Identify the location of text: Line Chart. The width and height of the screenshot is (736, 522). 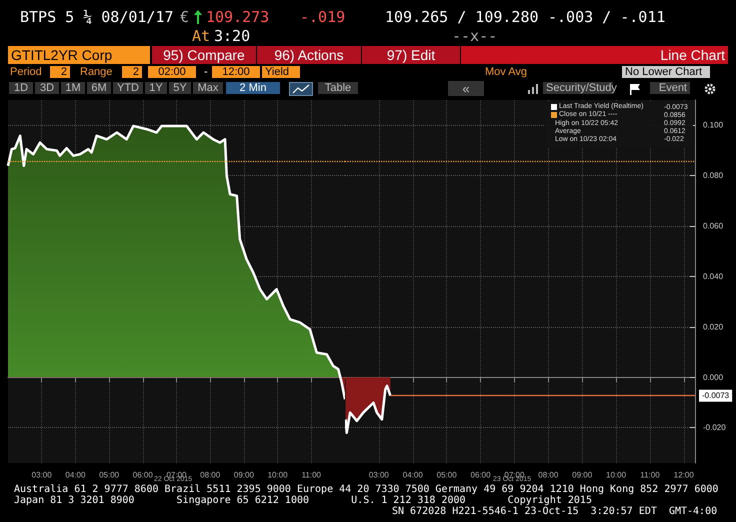
(594, 55).